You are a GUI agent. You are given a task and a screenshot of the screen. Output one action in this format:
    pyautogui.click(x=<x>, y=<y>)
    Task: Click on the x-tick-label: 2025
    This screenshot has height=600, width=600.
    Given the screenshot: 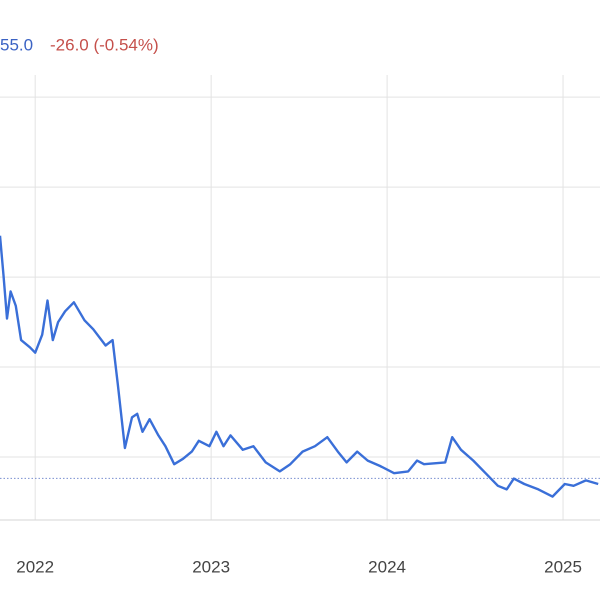 What is the action you would take?
    pyautogui.click(x=563, y=566)
    